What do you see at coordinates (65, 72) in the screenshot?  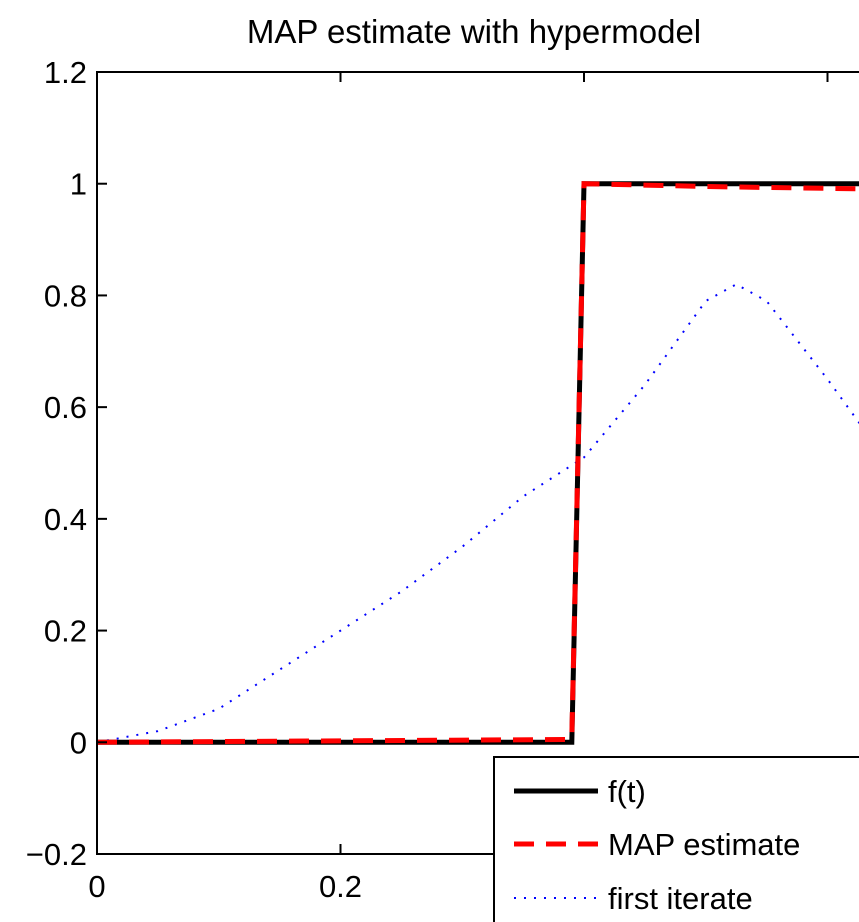 I see `y-tick-label: 1.2` at bounding box center [65, 72].